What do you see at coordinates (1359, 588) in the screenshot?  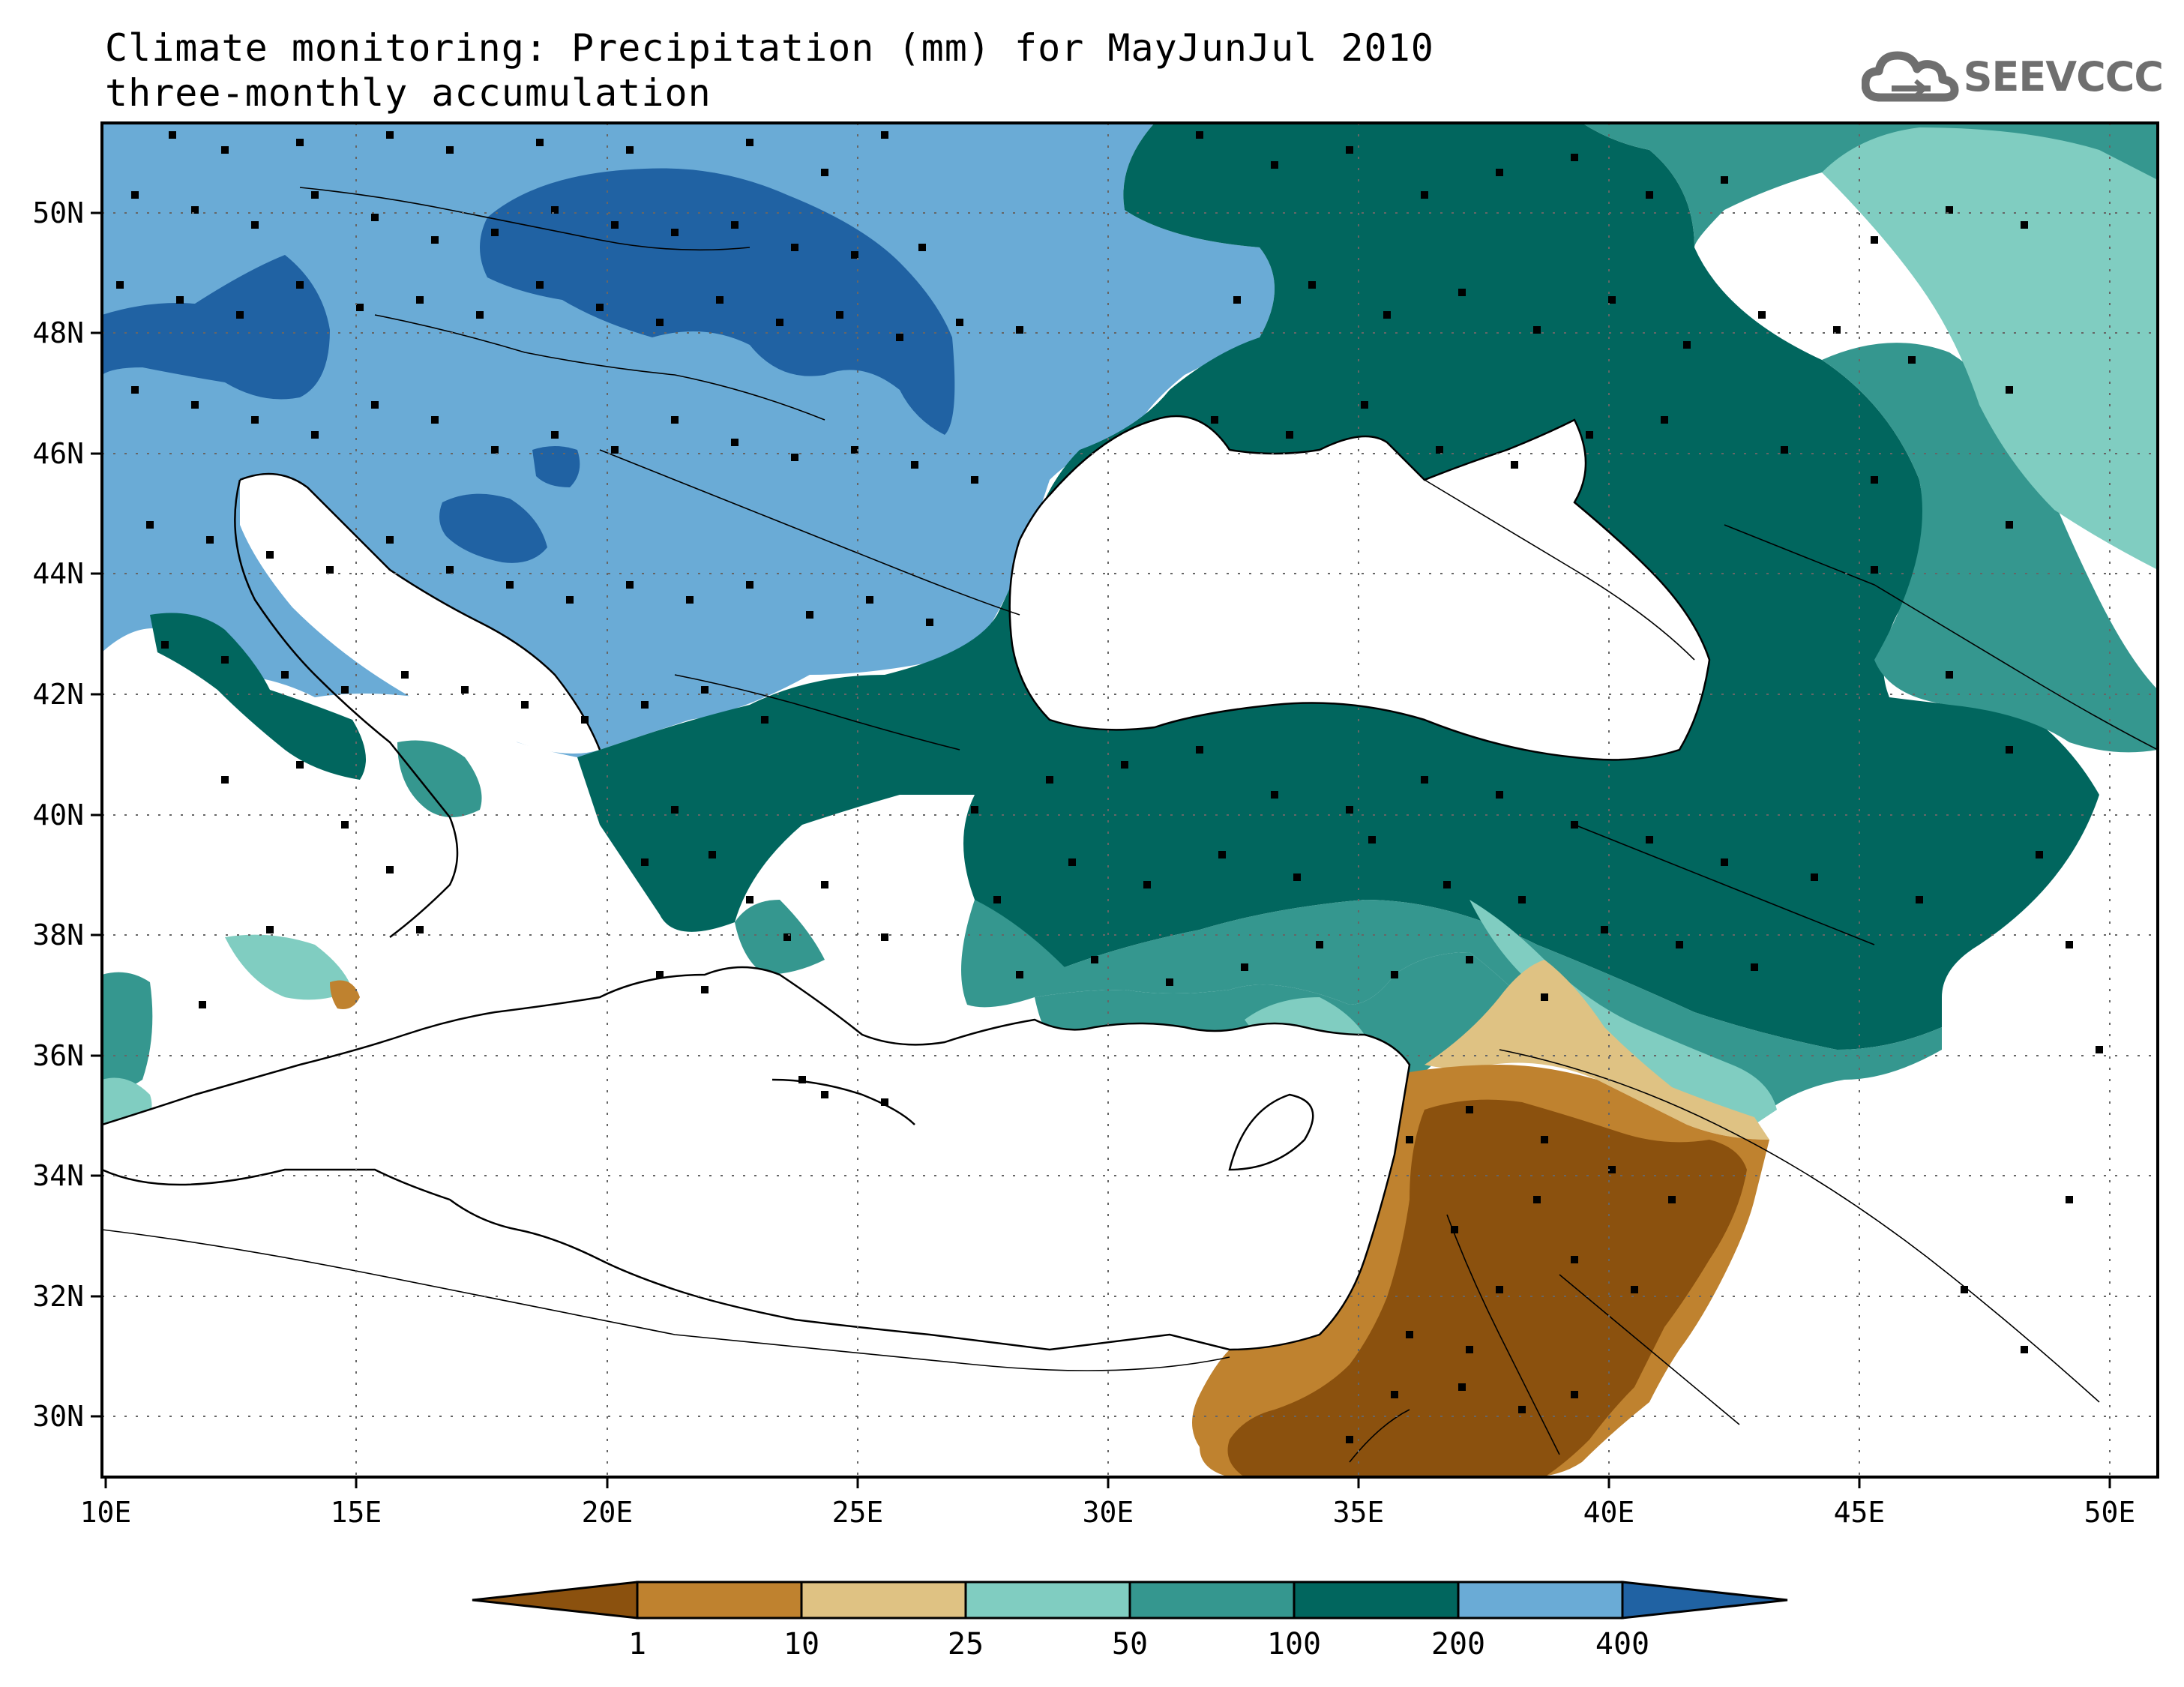 I see `black-sea` at bounding box center [1359, 588].